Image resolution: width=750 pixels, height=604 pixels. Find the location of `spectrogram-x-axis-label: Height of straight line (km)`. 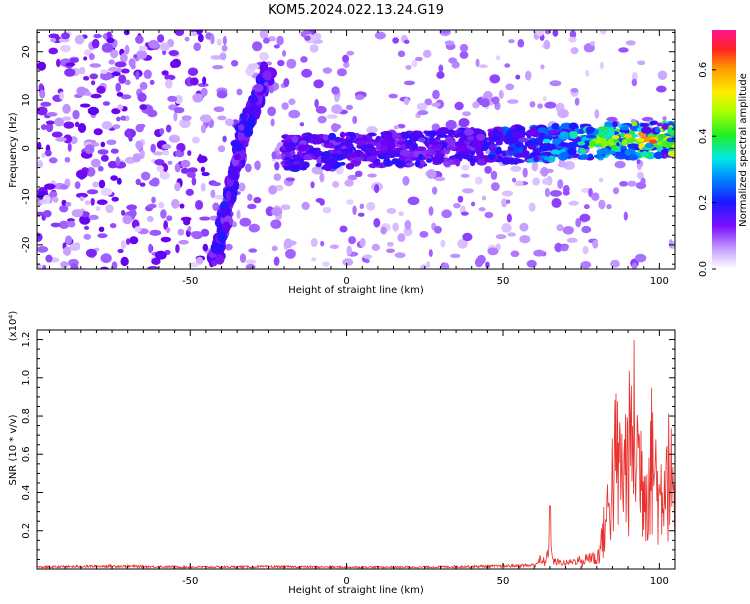

spectrogram-x-axis-label: Height of straight line (km) is located at coordinates (356, 290).